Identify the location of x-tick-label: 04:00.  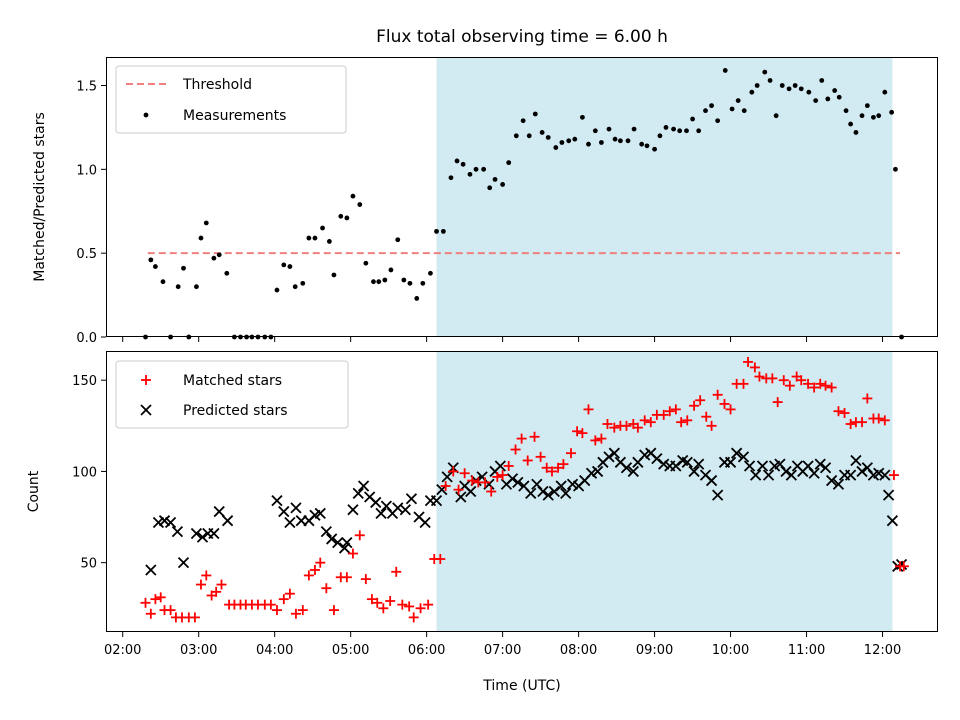
(274, 650).